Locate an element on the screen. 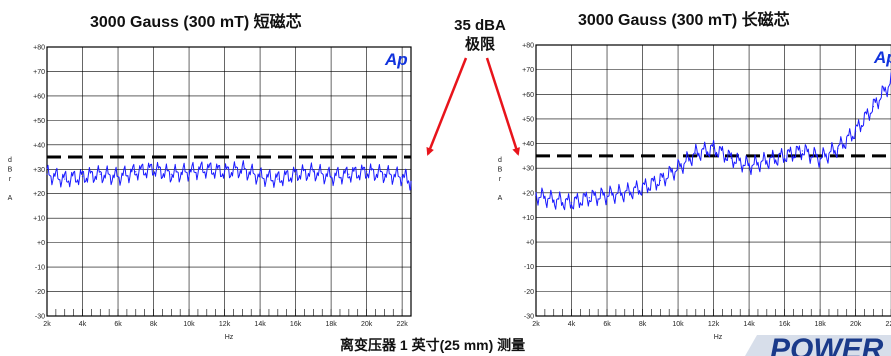 Image resolution: width=891 pixels, height=356 pixels. power-logo-text: POWER is located at coordinates (827, 344).